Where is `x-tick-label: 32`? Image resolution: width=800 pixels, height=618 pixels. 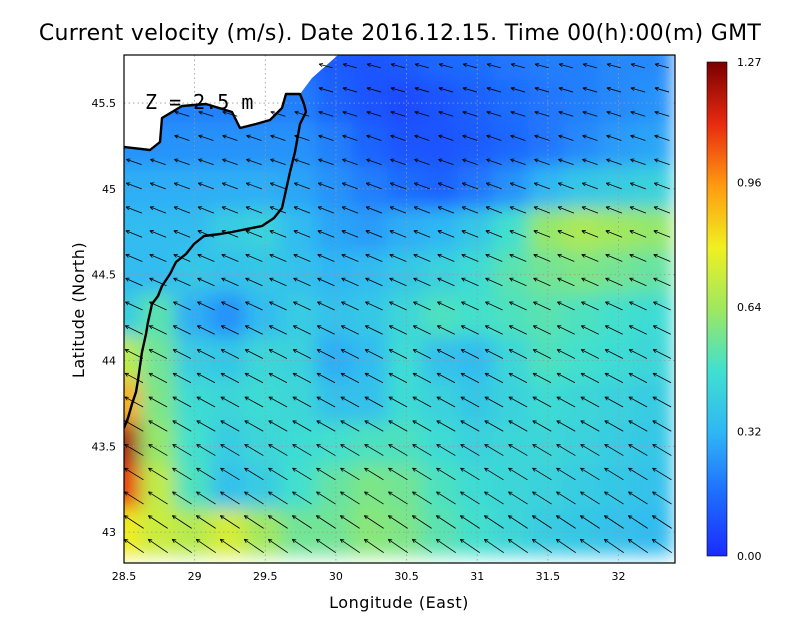 x-tick-label: 32 is located at coordinates (618, 576).